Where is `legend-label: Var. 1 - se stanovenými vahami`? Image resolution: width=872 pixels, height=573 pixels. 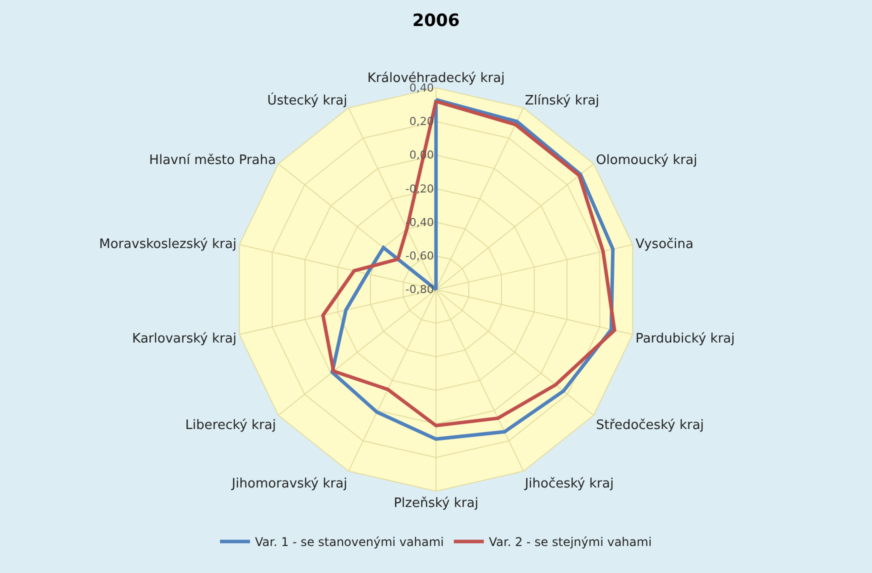 legend-label: Var. 1 - se stanovenými vahami is located at coordinates (349, 542).